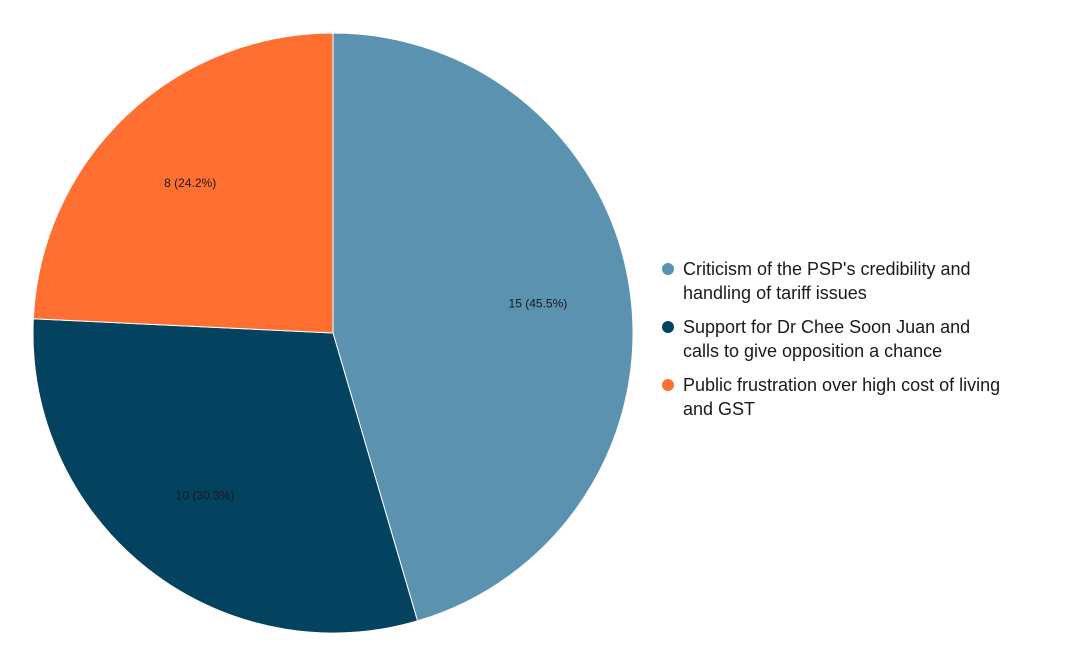  What do you see at coordinates (719, 409) in the screenshot?
I see `legend-label-3-line-2: and GST` at bounding box center [719, 409].